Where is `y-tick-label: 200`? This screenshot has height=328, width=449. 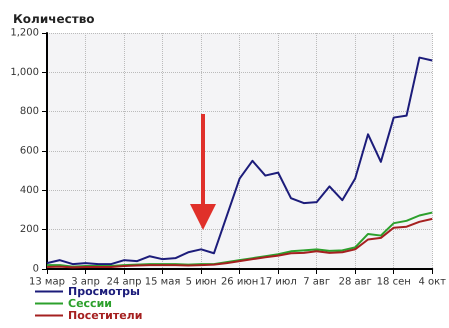
y-tick-label: 200 is located at coordinates (29, 230).